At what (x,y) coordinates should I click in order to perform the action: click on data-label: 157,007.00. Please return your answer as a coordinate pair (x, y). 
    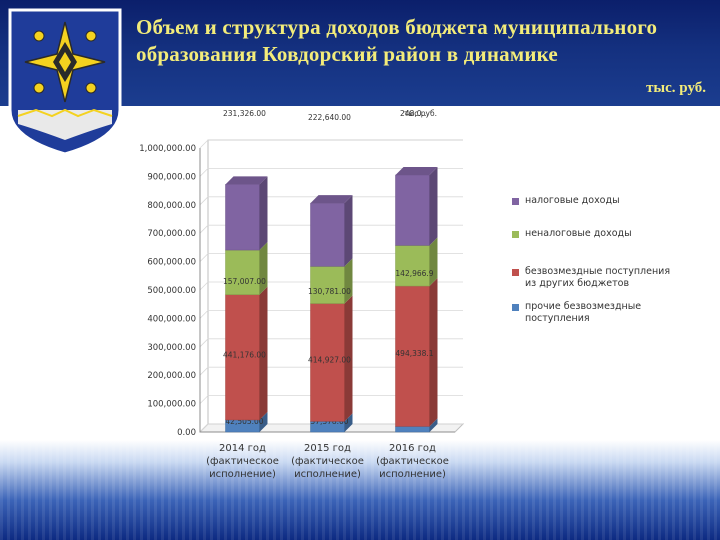
    Looking at the image, I should click on (244, 281).